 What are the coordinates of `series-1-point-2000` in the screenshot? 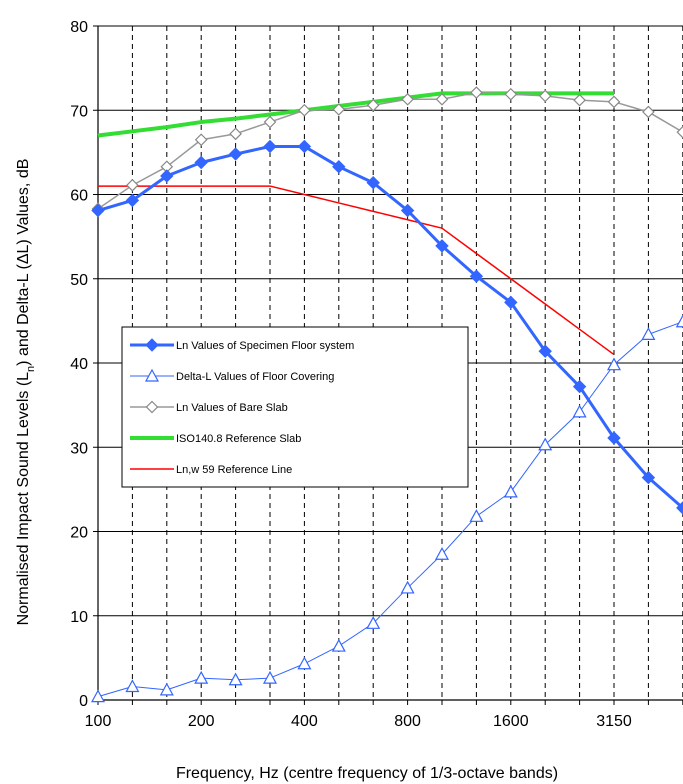 It's located at (545, 444).